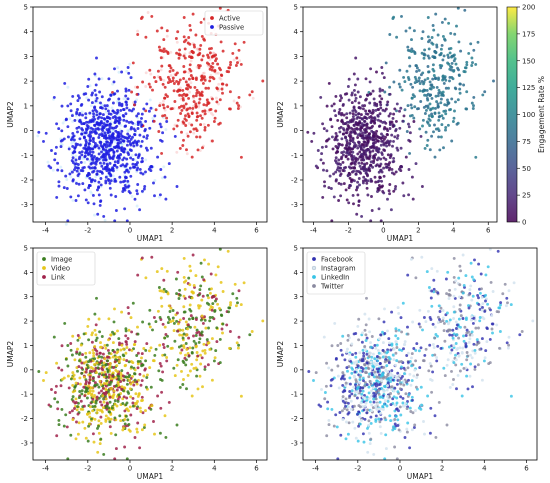 This screenshot has height=483, width=550. What do you see at coordinates (24, 395) in the screenshot?
I see `y-tick-label: -1` at bounding box center [24, 395].